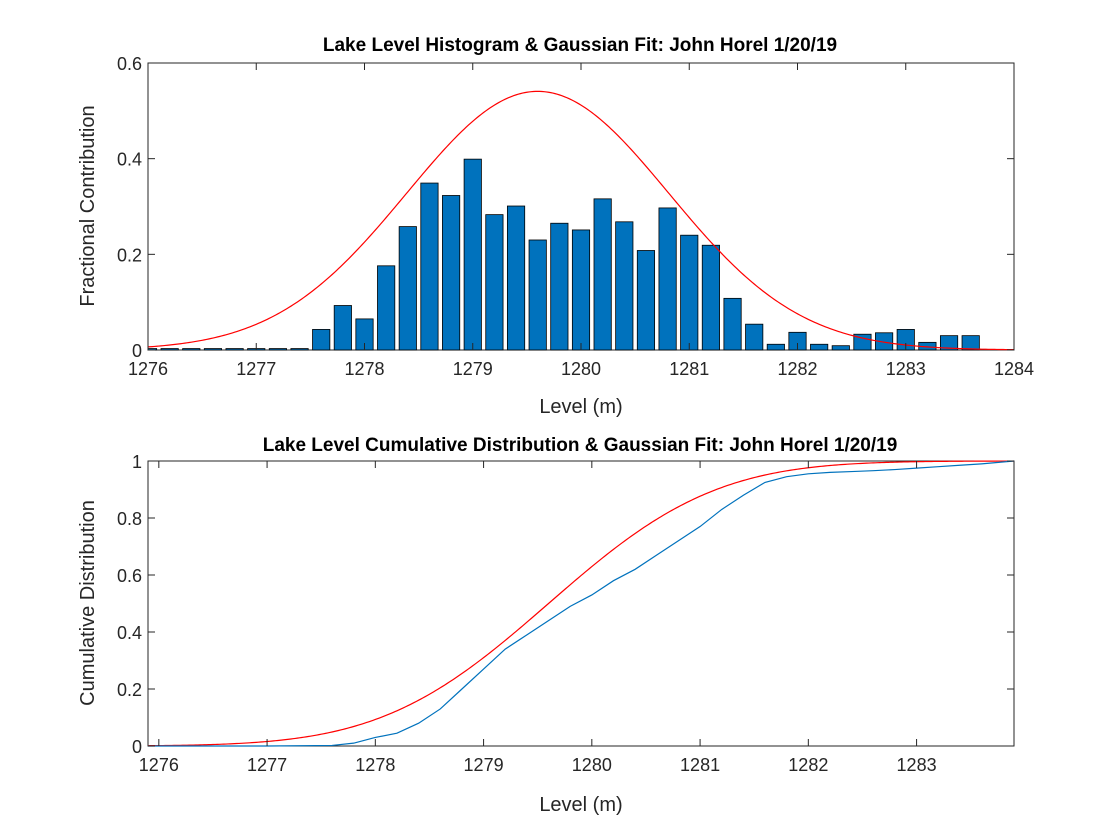 This screenshot has width=1120, height=840. What do you see at coordinates (917, 765) in the screenshot?
I see `cumulative-xtick-label: 1283` at bounding box center [917, 765].